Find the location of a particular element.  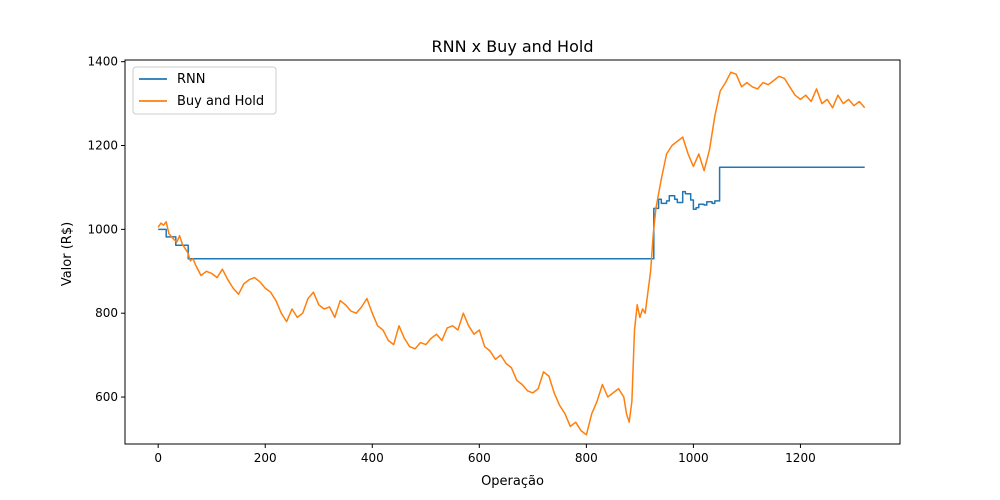

x-tick-label: 200 is located at coordinates (265, 458).